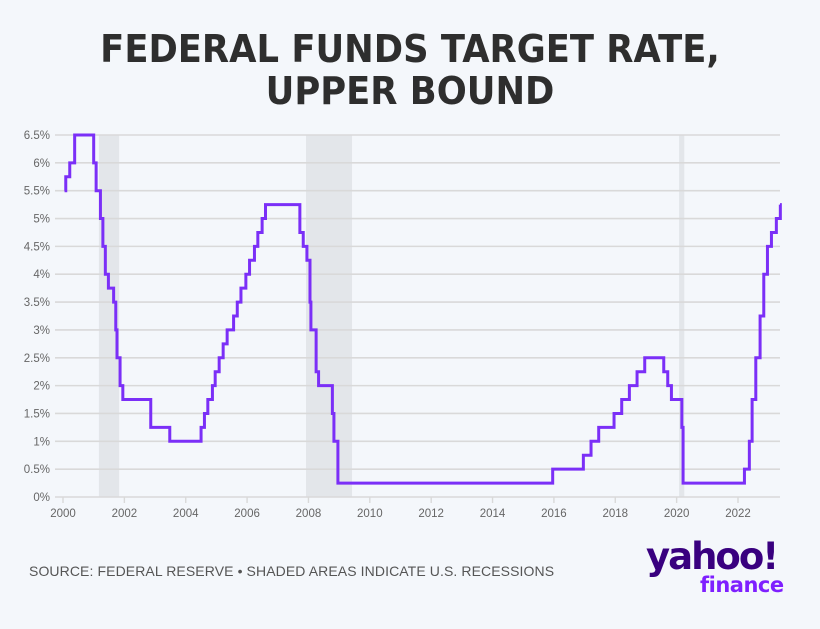 The width and height of the screenshot is (820, 629). Describe the element at coordinates (410, 49) in the screenshot. I see `chart-title-line-1: FEDERAL FUNDS TARGET RATE,` at that location.